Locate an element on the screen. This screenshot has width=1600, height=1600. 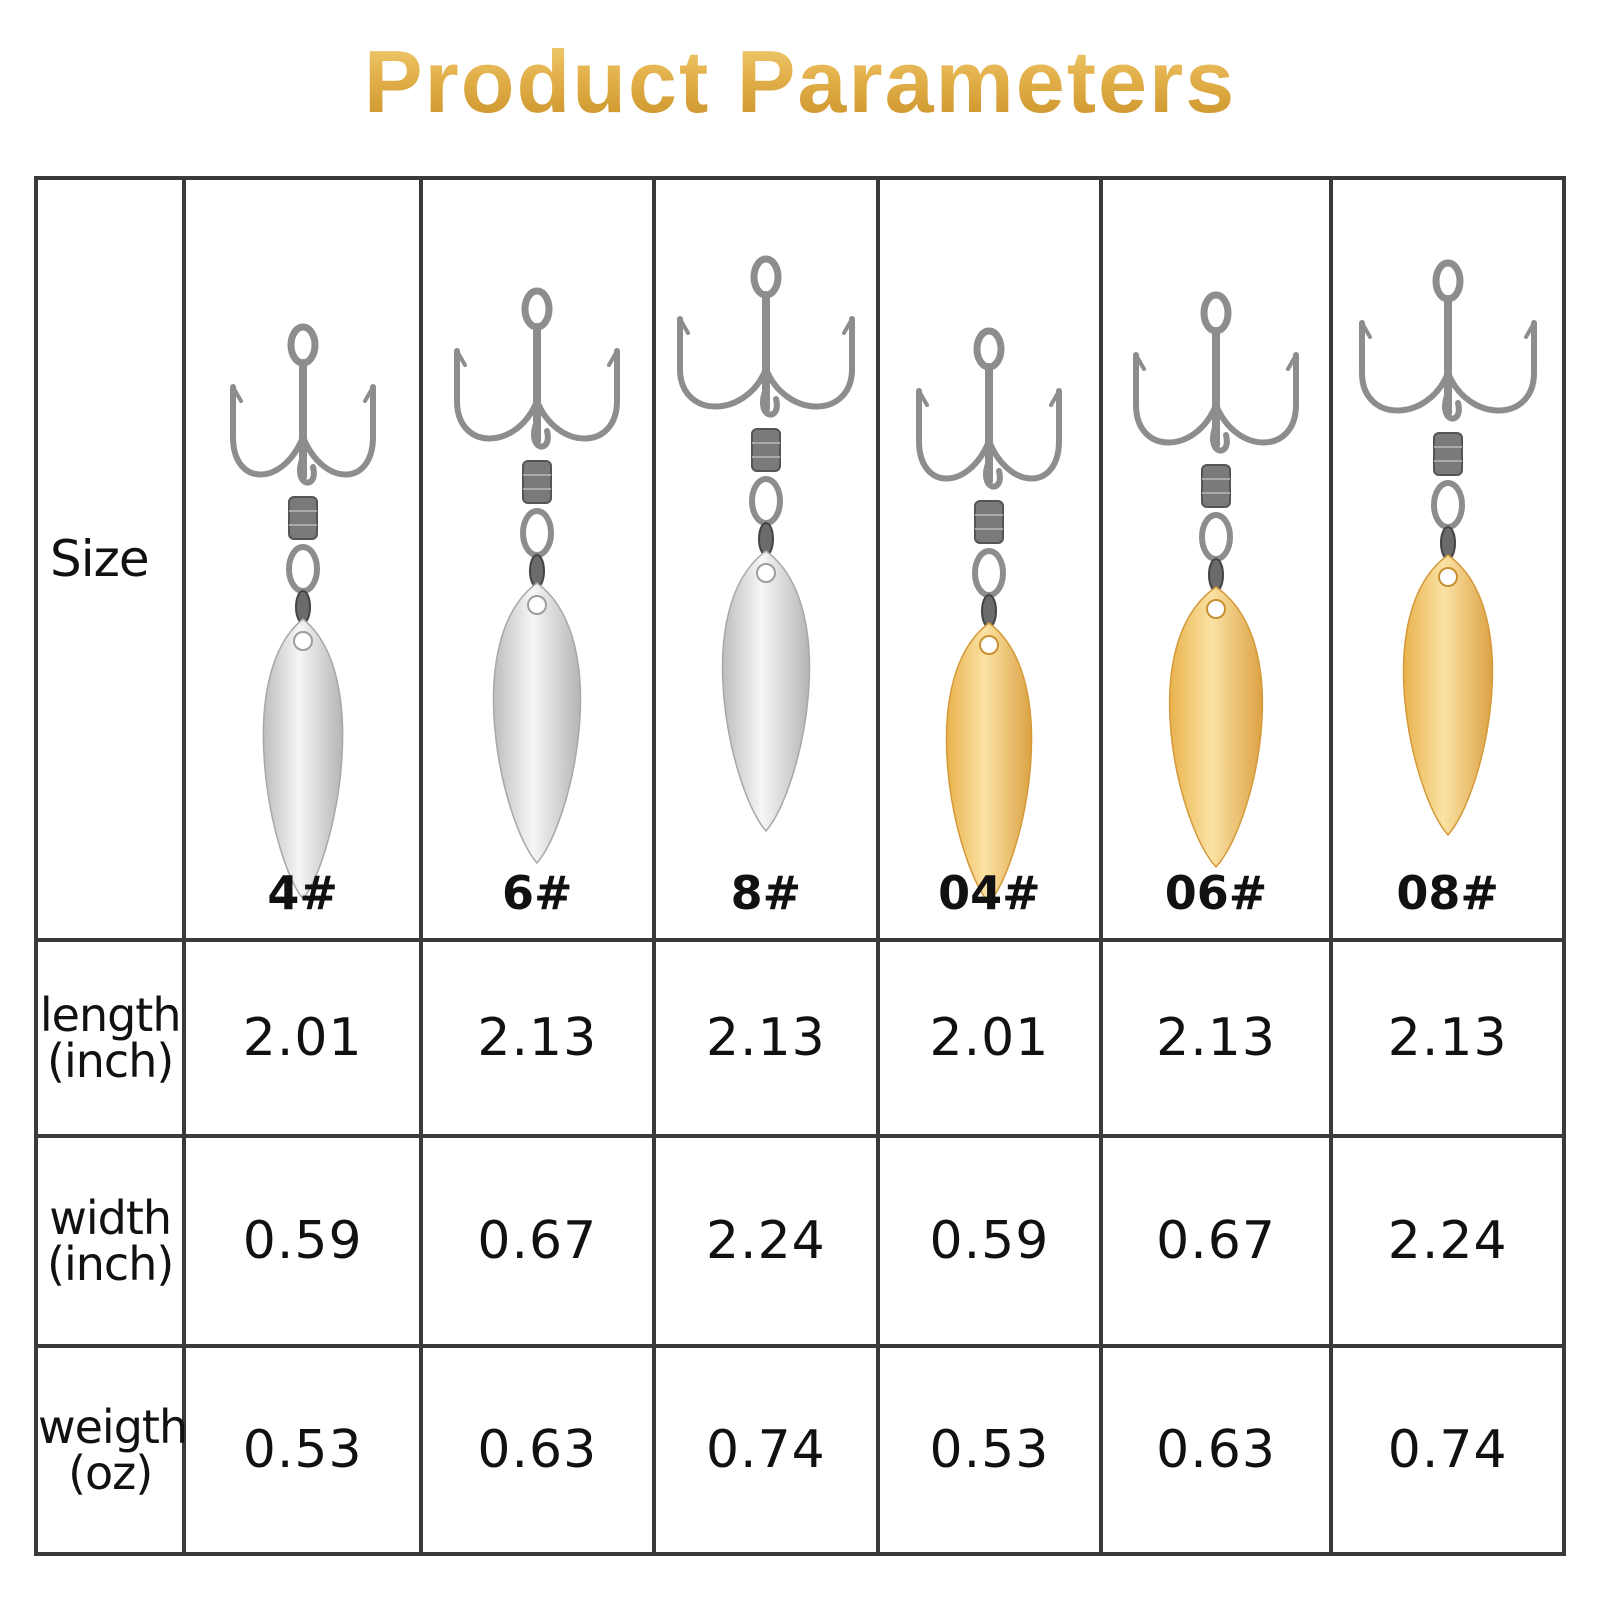
width-label: width is located at coordinates (110, 1218).